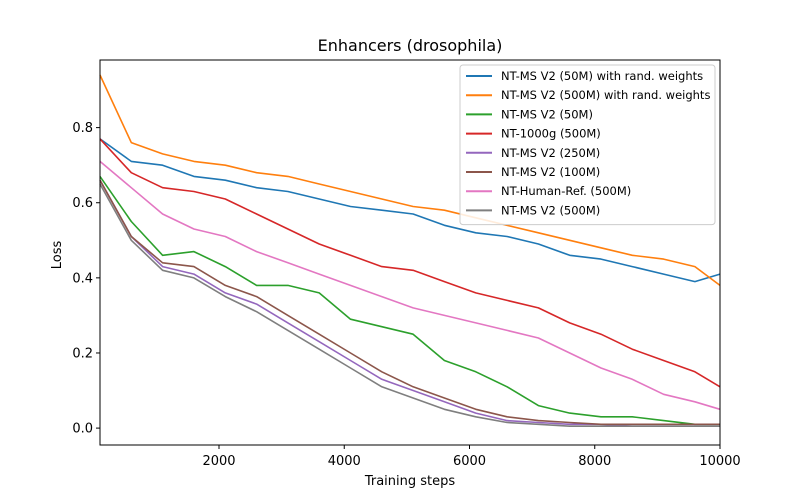 This screenshot has width=800, height=500. Describe the element at coordinates (594, 461) in the screenshot. I see `x-tick-label-3: 8000` at that location.